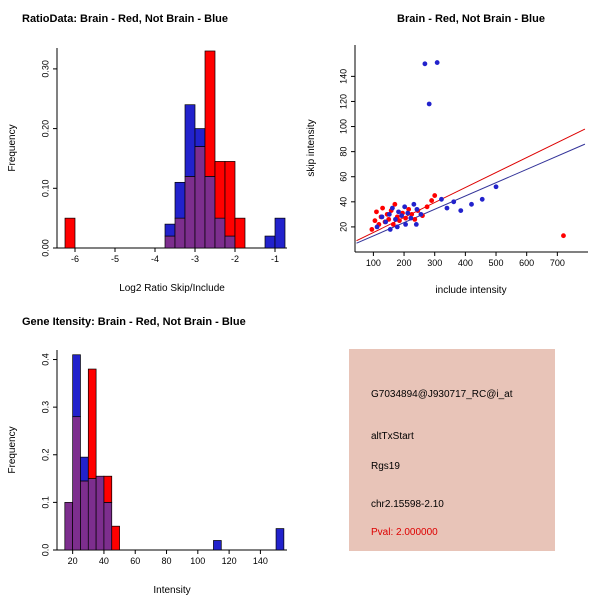  Describe the element at coordinates (164, 458) in the screenshot. I see `gene-intensity-histogram-canvas: 20 40 60 80 100 120 140 0.0 0.1 0.2 0.3 0.4` at that location.